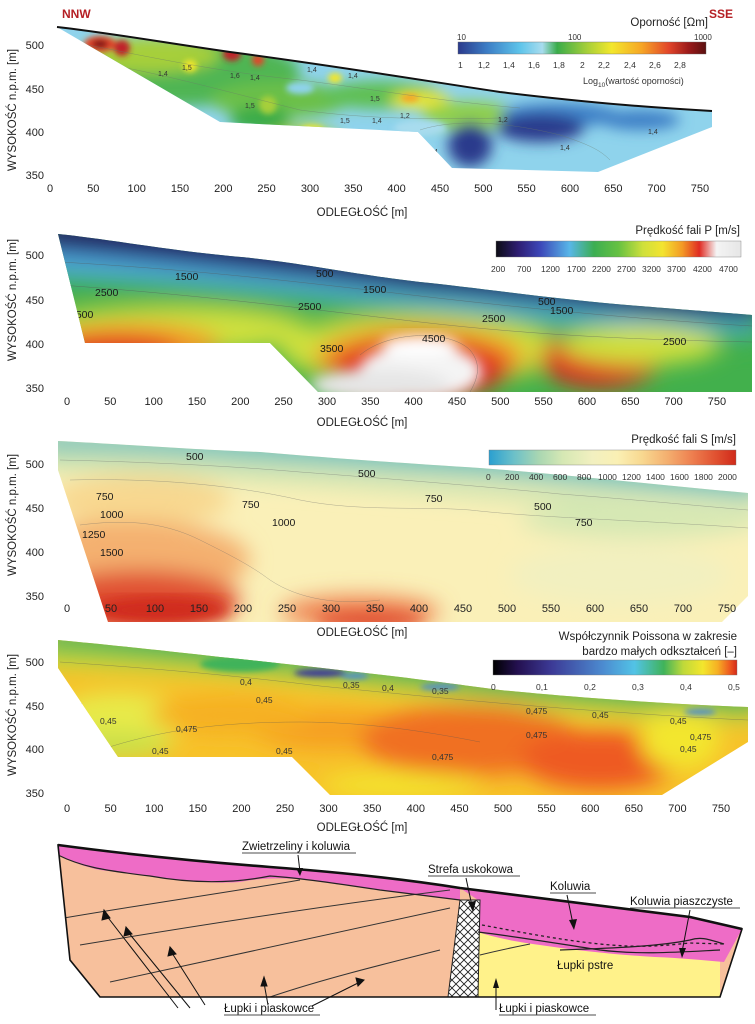 The width and height of the screenshot is (755, 1024). I want to click on scale-tick-label: 4200, so click(702, 269).